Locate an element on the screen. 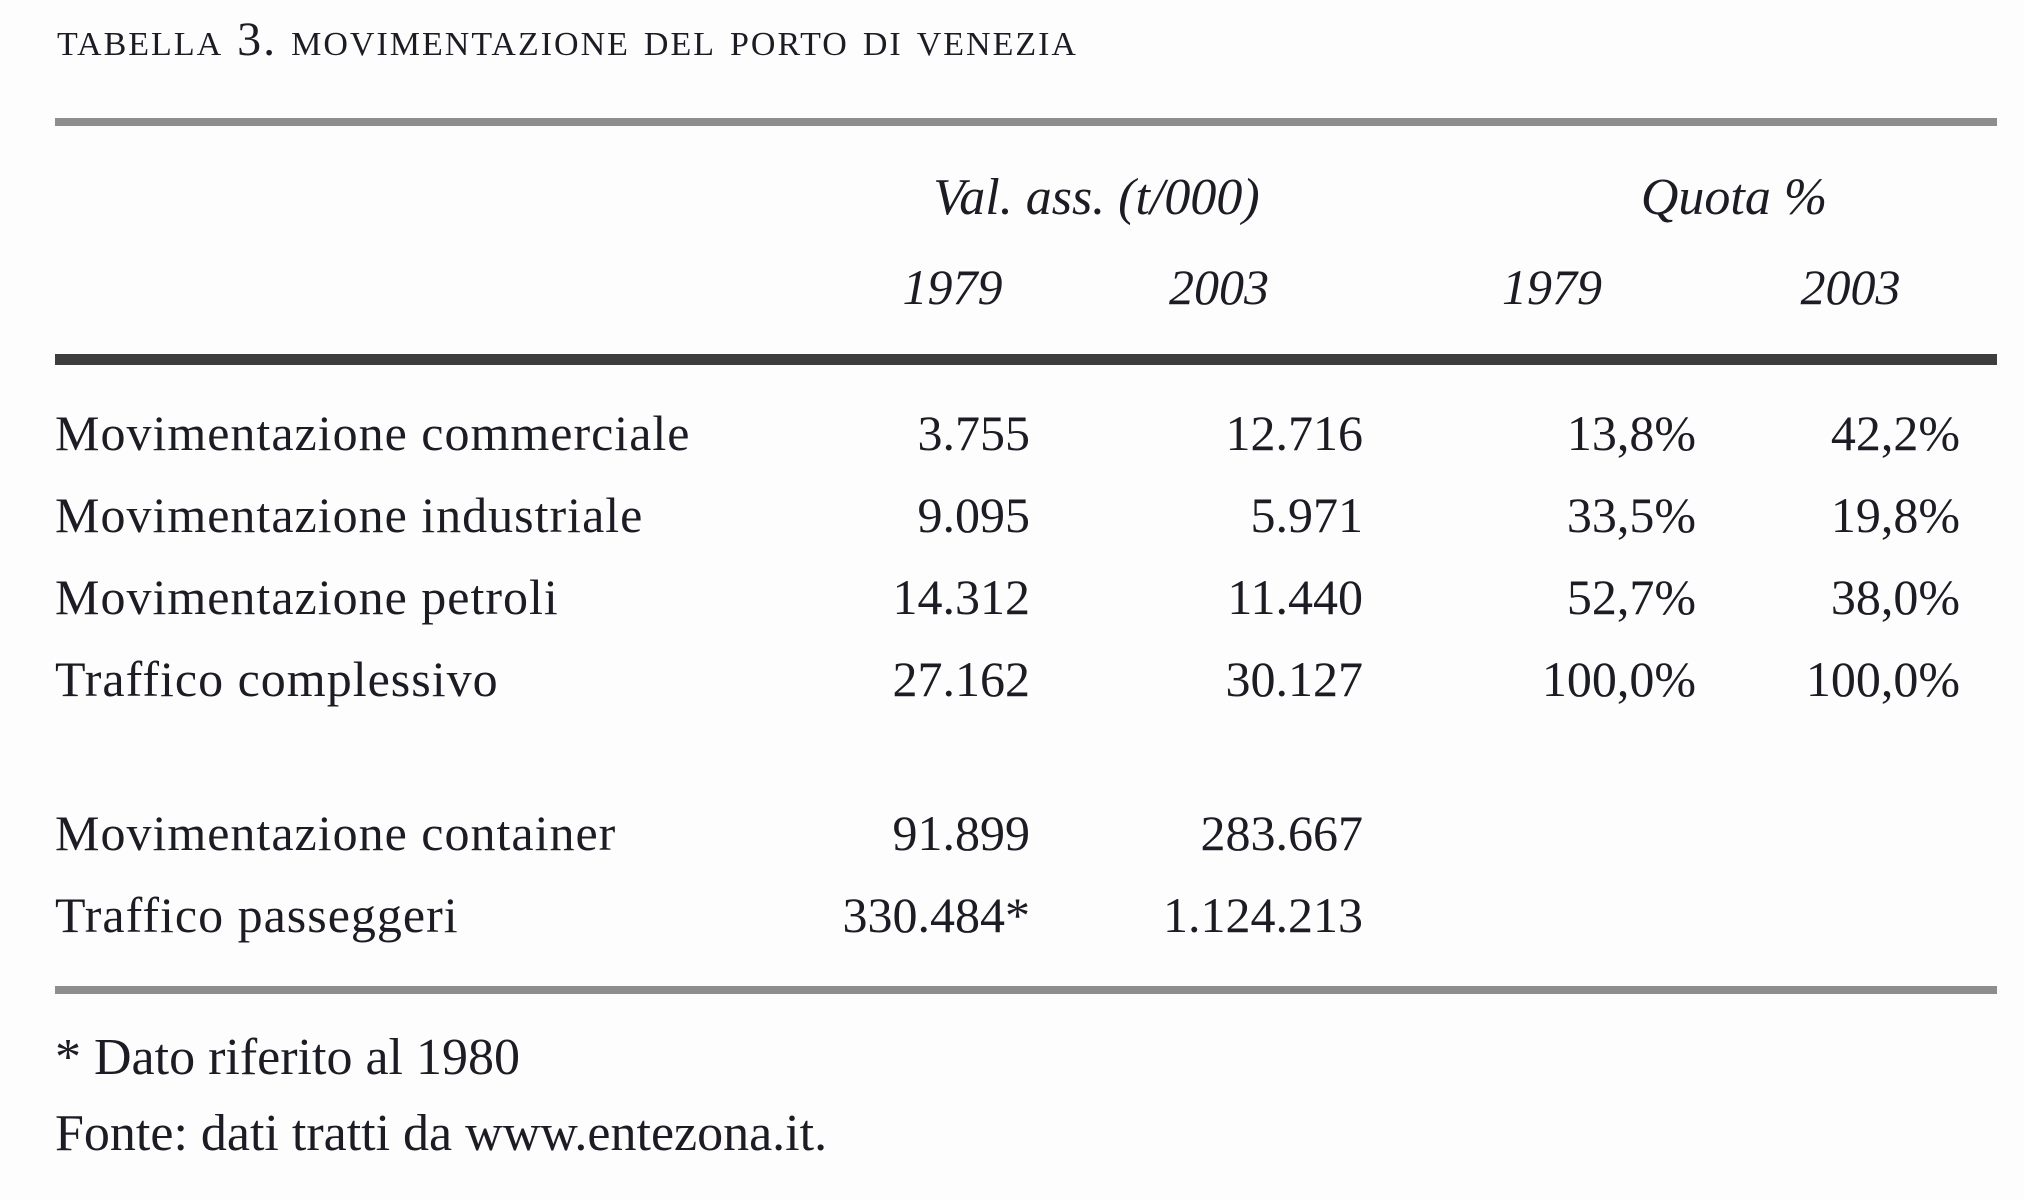 The height and width of the screenshot is (1200, 2024). table-row: Movimentazione container 91.899 283.667 is located at coordinates (1007, 833).